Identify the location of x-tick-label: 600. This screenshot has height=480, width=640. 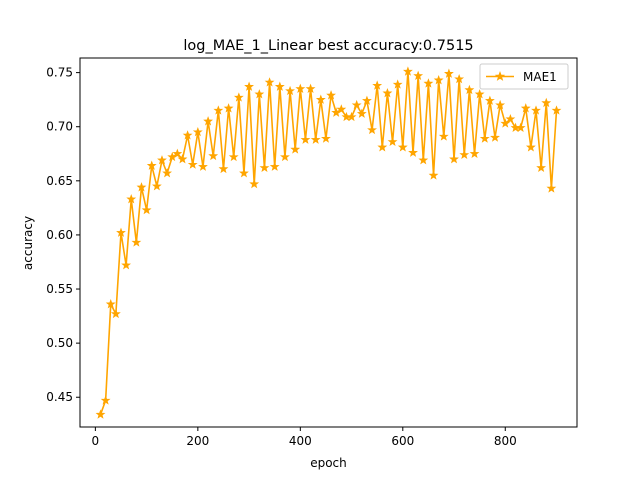
(402, 441).